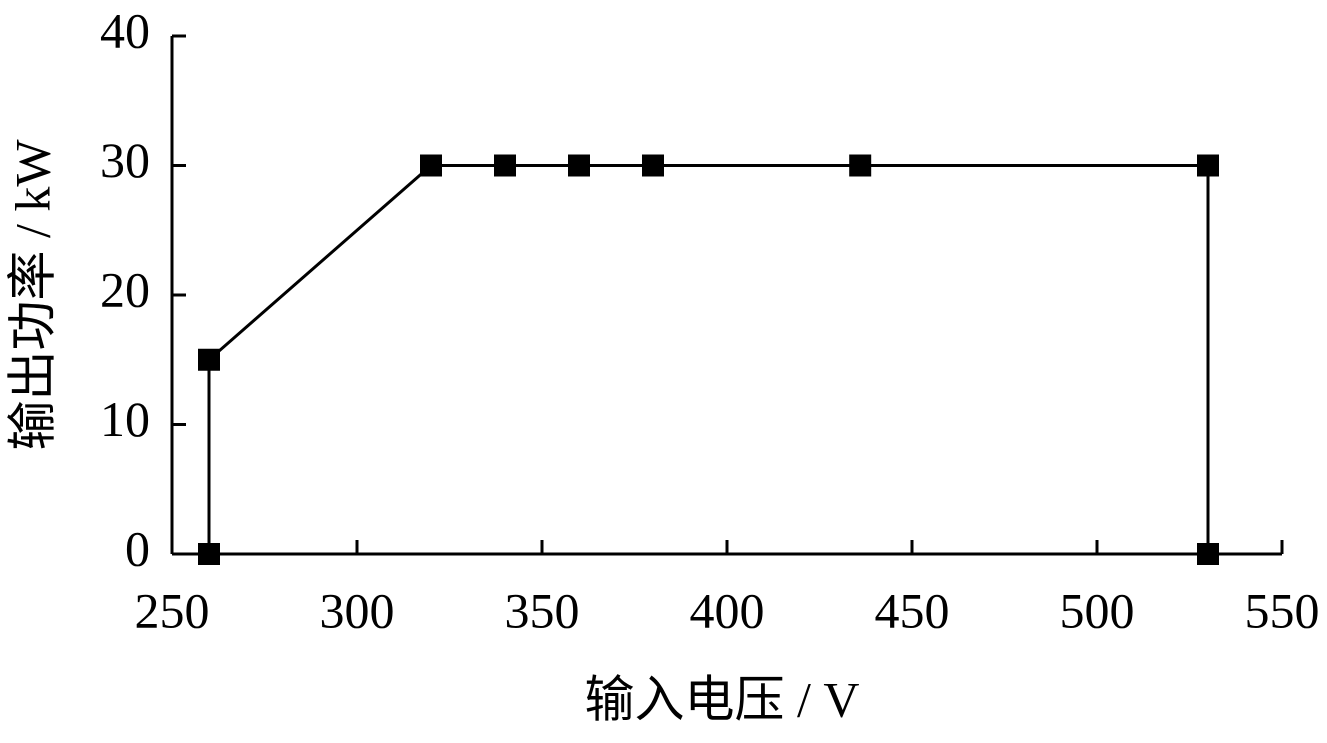  What do you see at coordinates (542, 610) in the screenshot?
I see `x-tick-label: 350` at bounding box center [542, 610].